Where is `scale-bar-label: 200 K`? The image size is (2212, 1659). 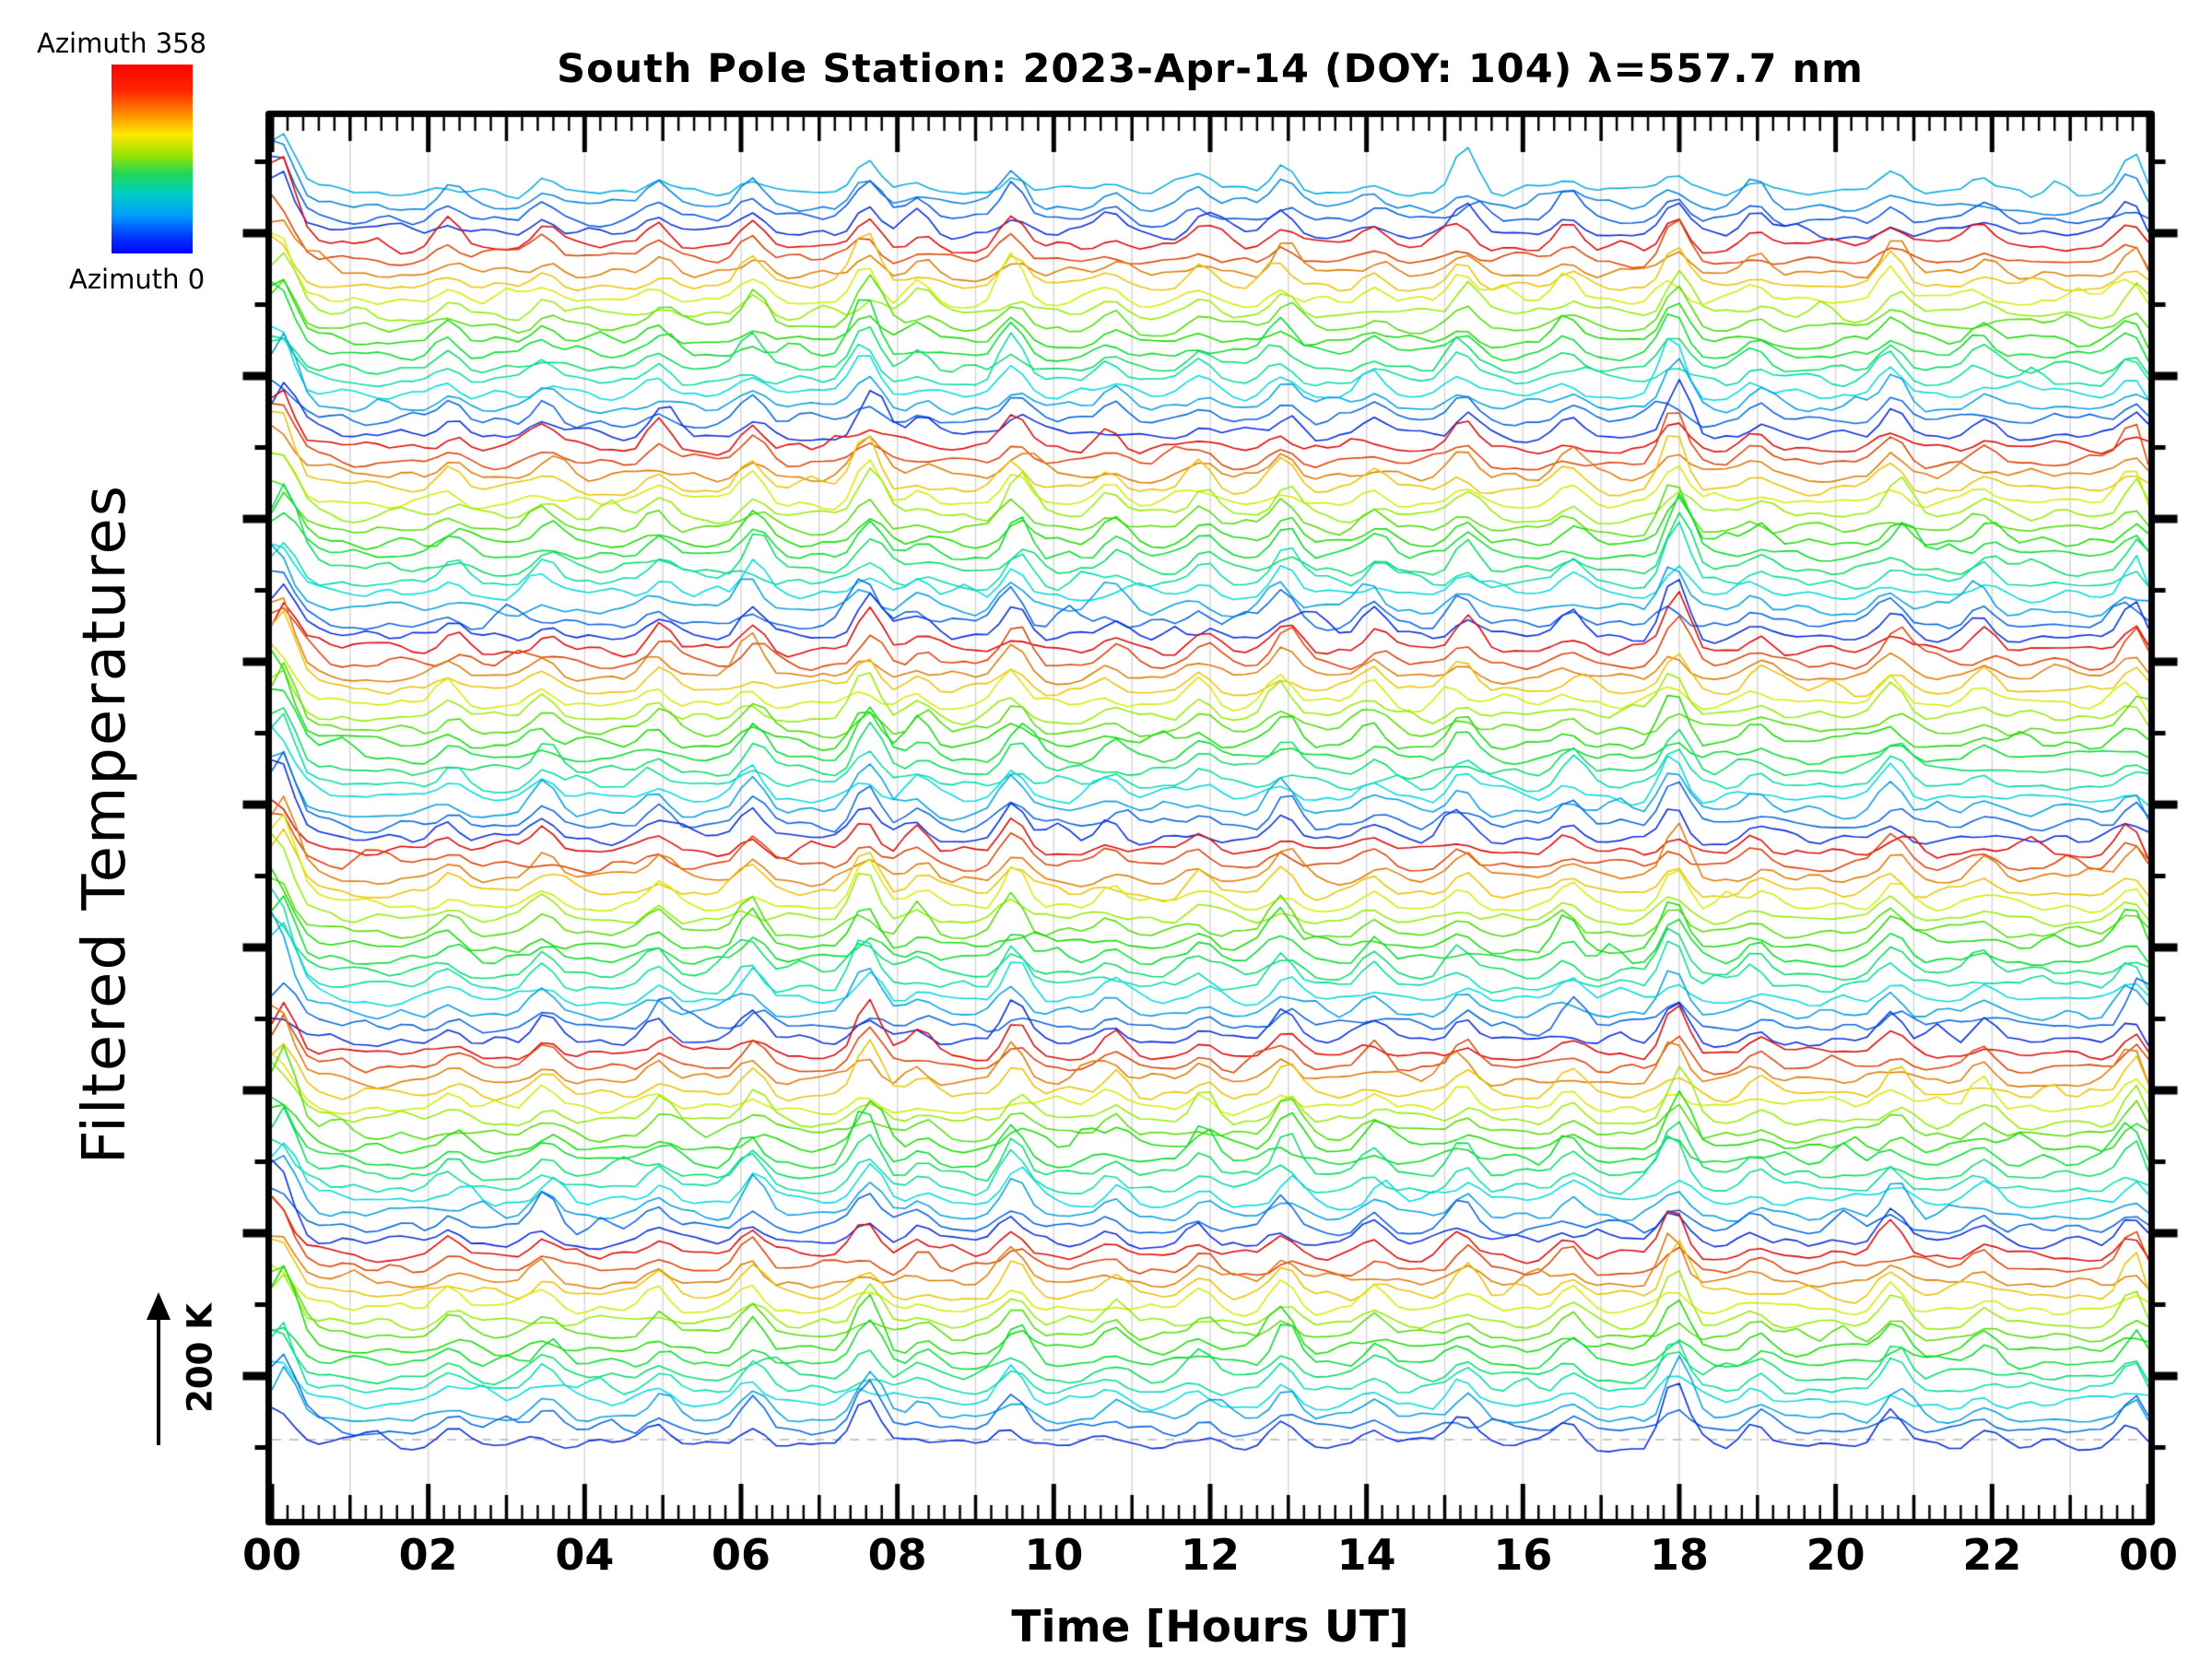
scale-bar-label: 200 K is located at coordinates (200, 1358).